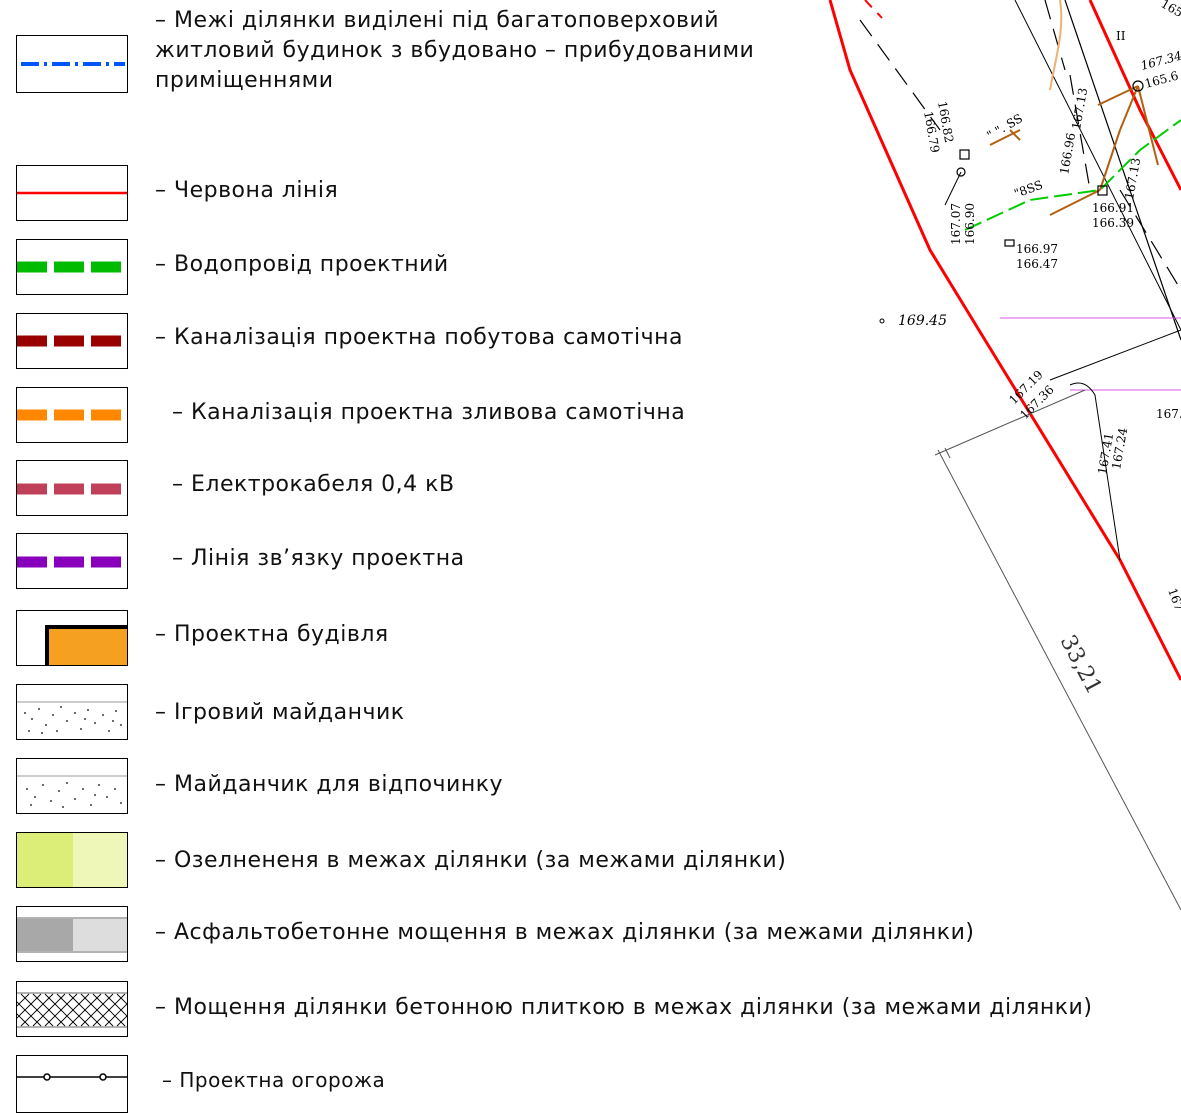 Image resolution: width=1181 pixels, height=1113 pixels. Describe the element at coordinates (318, 558) in the screenshot. I see `legend-label-comm: – Лінія зв’язку проектна` at that location.